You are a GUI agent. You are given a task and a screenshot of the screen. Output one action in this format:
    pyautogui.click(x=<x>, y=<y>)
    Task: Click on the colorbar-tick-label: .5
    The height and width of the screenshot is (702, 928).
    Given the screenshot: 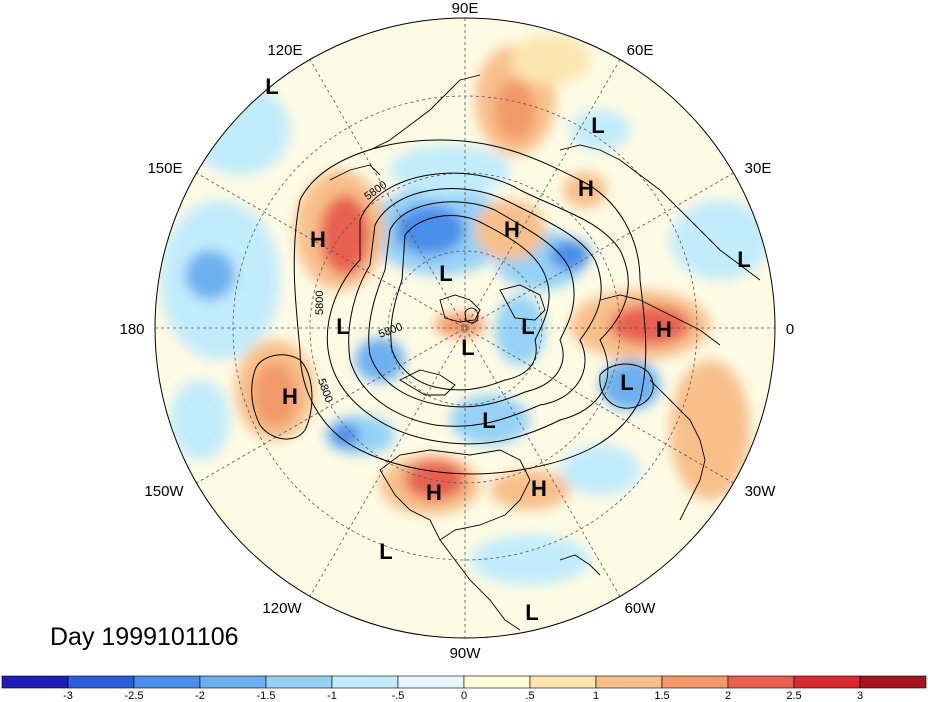 What is the action you would take?
    pyautogui.click(x=529, y=696)
    